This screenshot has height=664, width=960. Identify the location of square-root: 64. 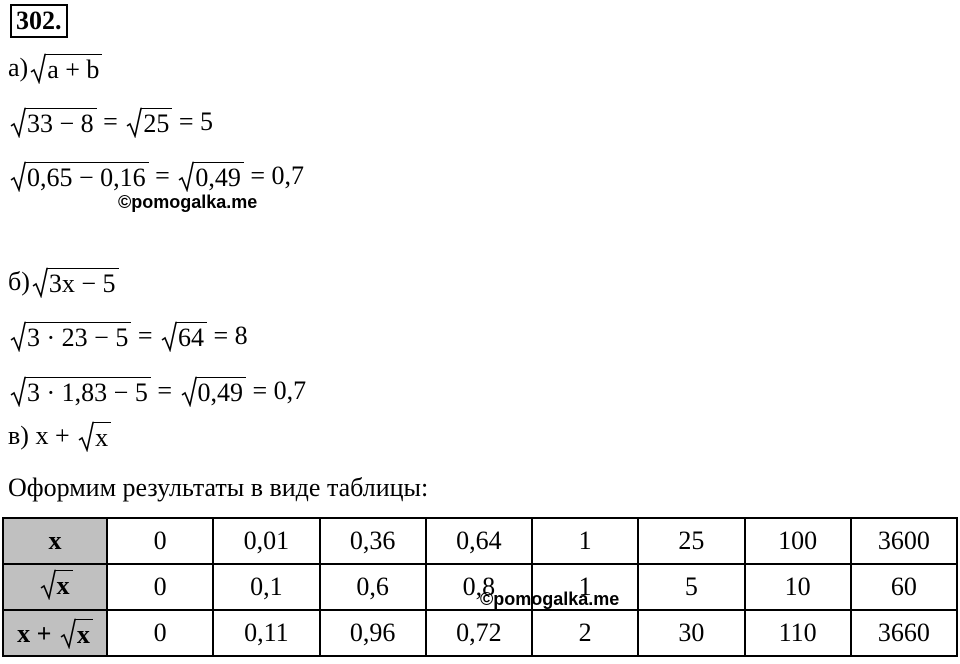
(184, 336).